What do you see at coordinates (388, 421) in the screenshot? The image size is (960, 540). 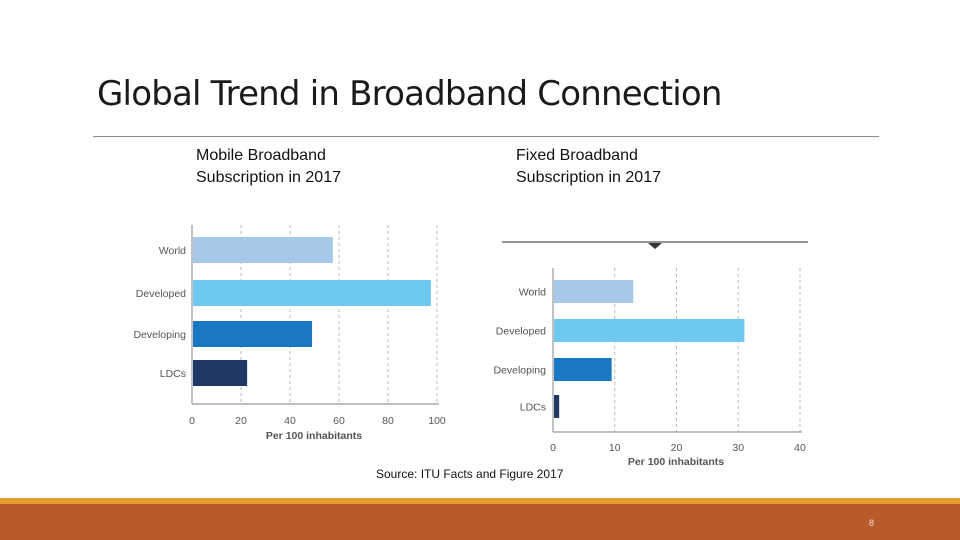 I see `tick-label-80: 80` at bounding box center [388, 421].